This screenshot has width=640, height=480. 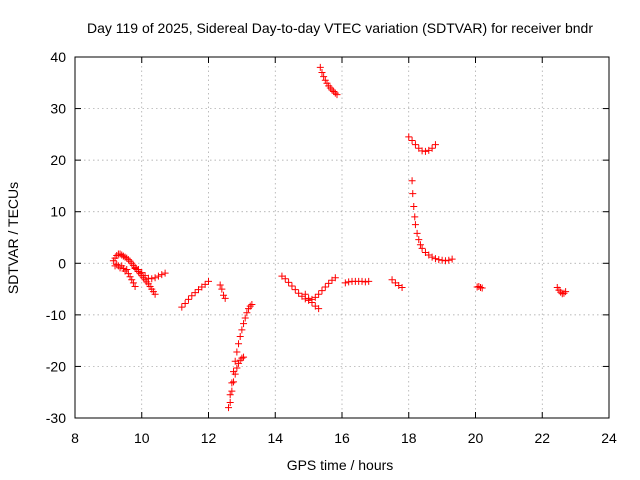 I want to click on x-tick-label: 24, so click(x=609, y=438).